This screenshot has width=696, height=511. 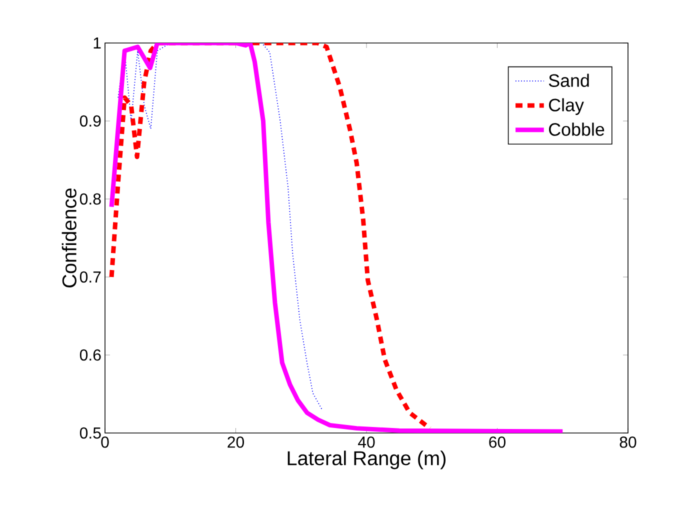 What do you see at coordinates (367, 460) in the screenshot?
I see `x-axis-title: Lateral Range (m)` at bounding box center [367, 460].